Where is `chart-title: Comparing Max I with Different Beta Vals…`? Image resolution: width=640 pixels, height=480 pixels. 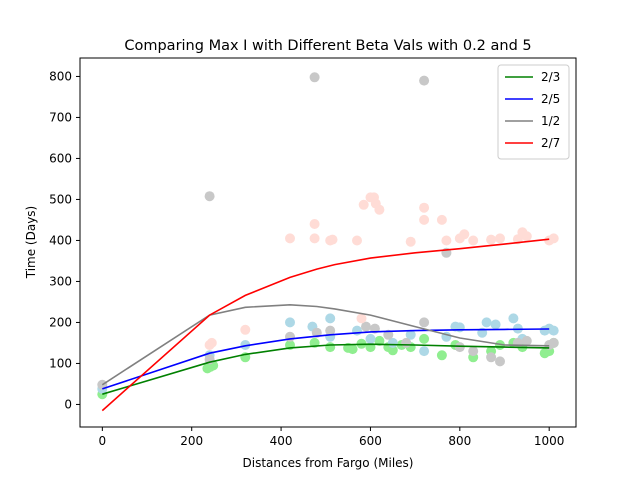 chart-title: Comparing Max I with Different Beta Vals… is located at coordinates (327, 46).